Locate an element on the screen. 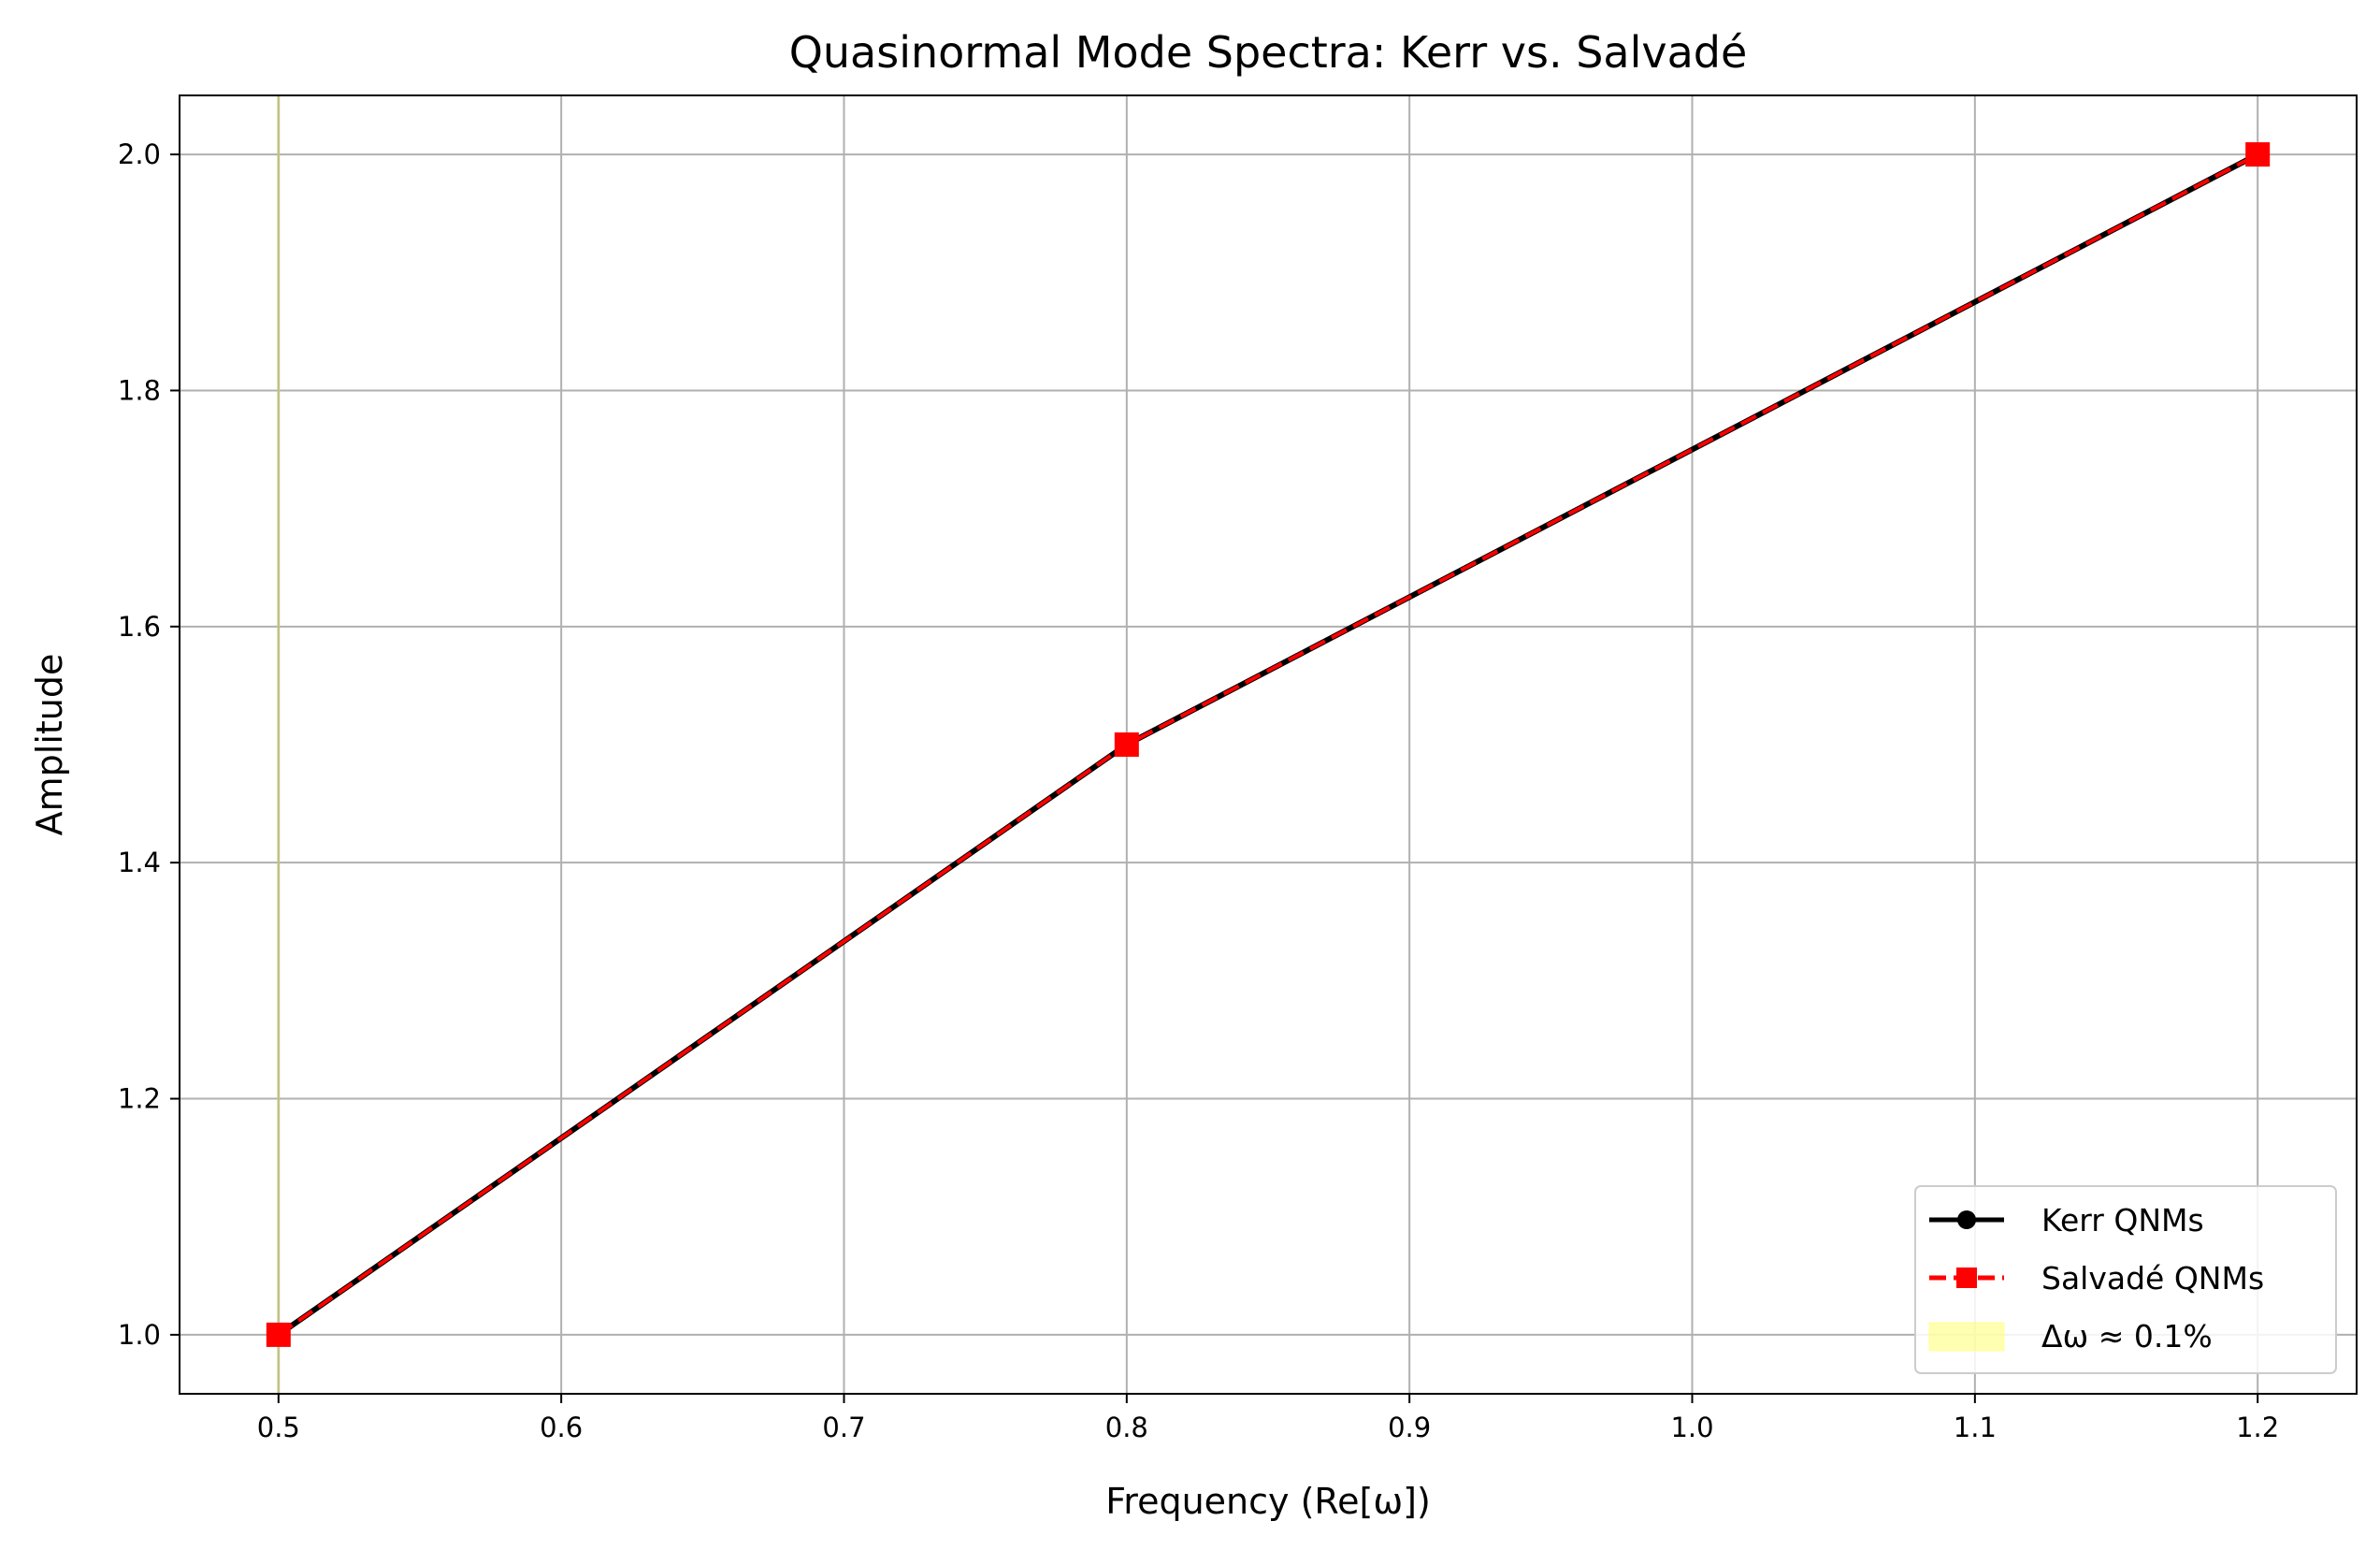 Image resolution: width=2380 pixels, height=1550 pixels. legend-band-label: Δω ≈ 0.1% is located at coordinates (2127, 1336).